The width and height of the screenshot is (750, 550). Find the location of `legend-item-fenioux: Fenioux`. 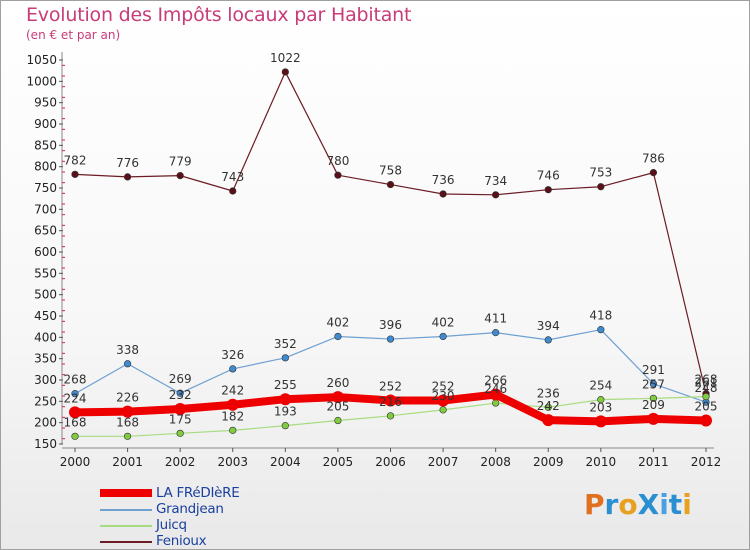

legend-item-fenioux: Fenioux is located at coordinates (210, 541).